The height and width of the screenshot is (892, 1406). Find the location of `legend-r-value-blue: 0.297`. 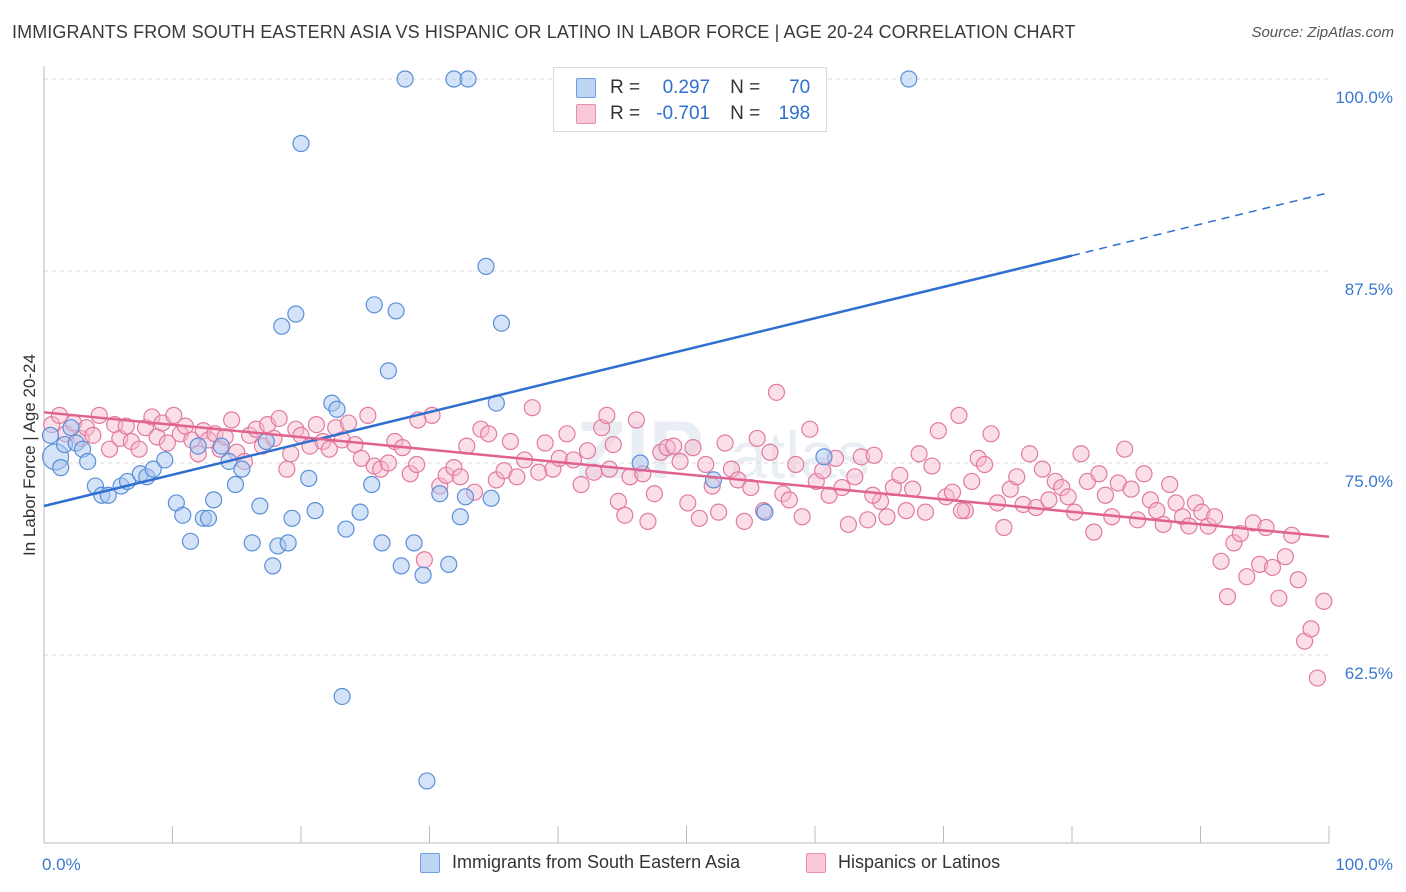

legend-r-value-blue: 0.297 is located at coordinates (686, 87).